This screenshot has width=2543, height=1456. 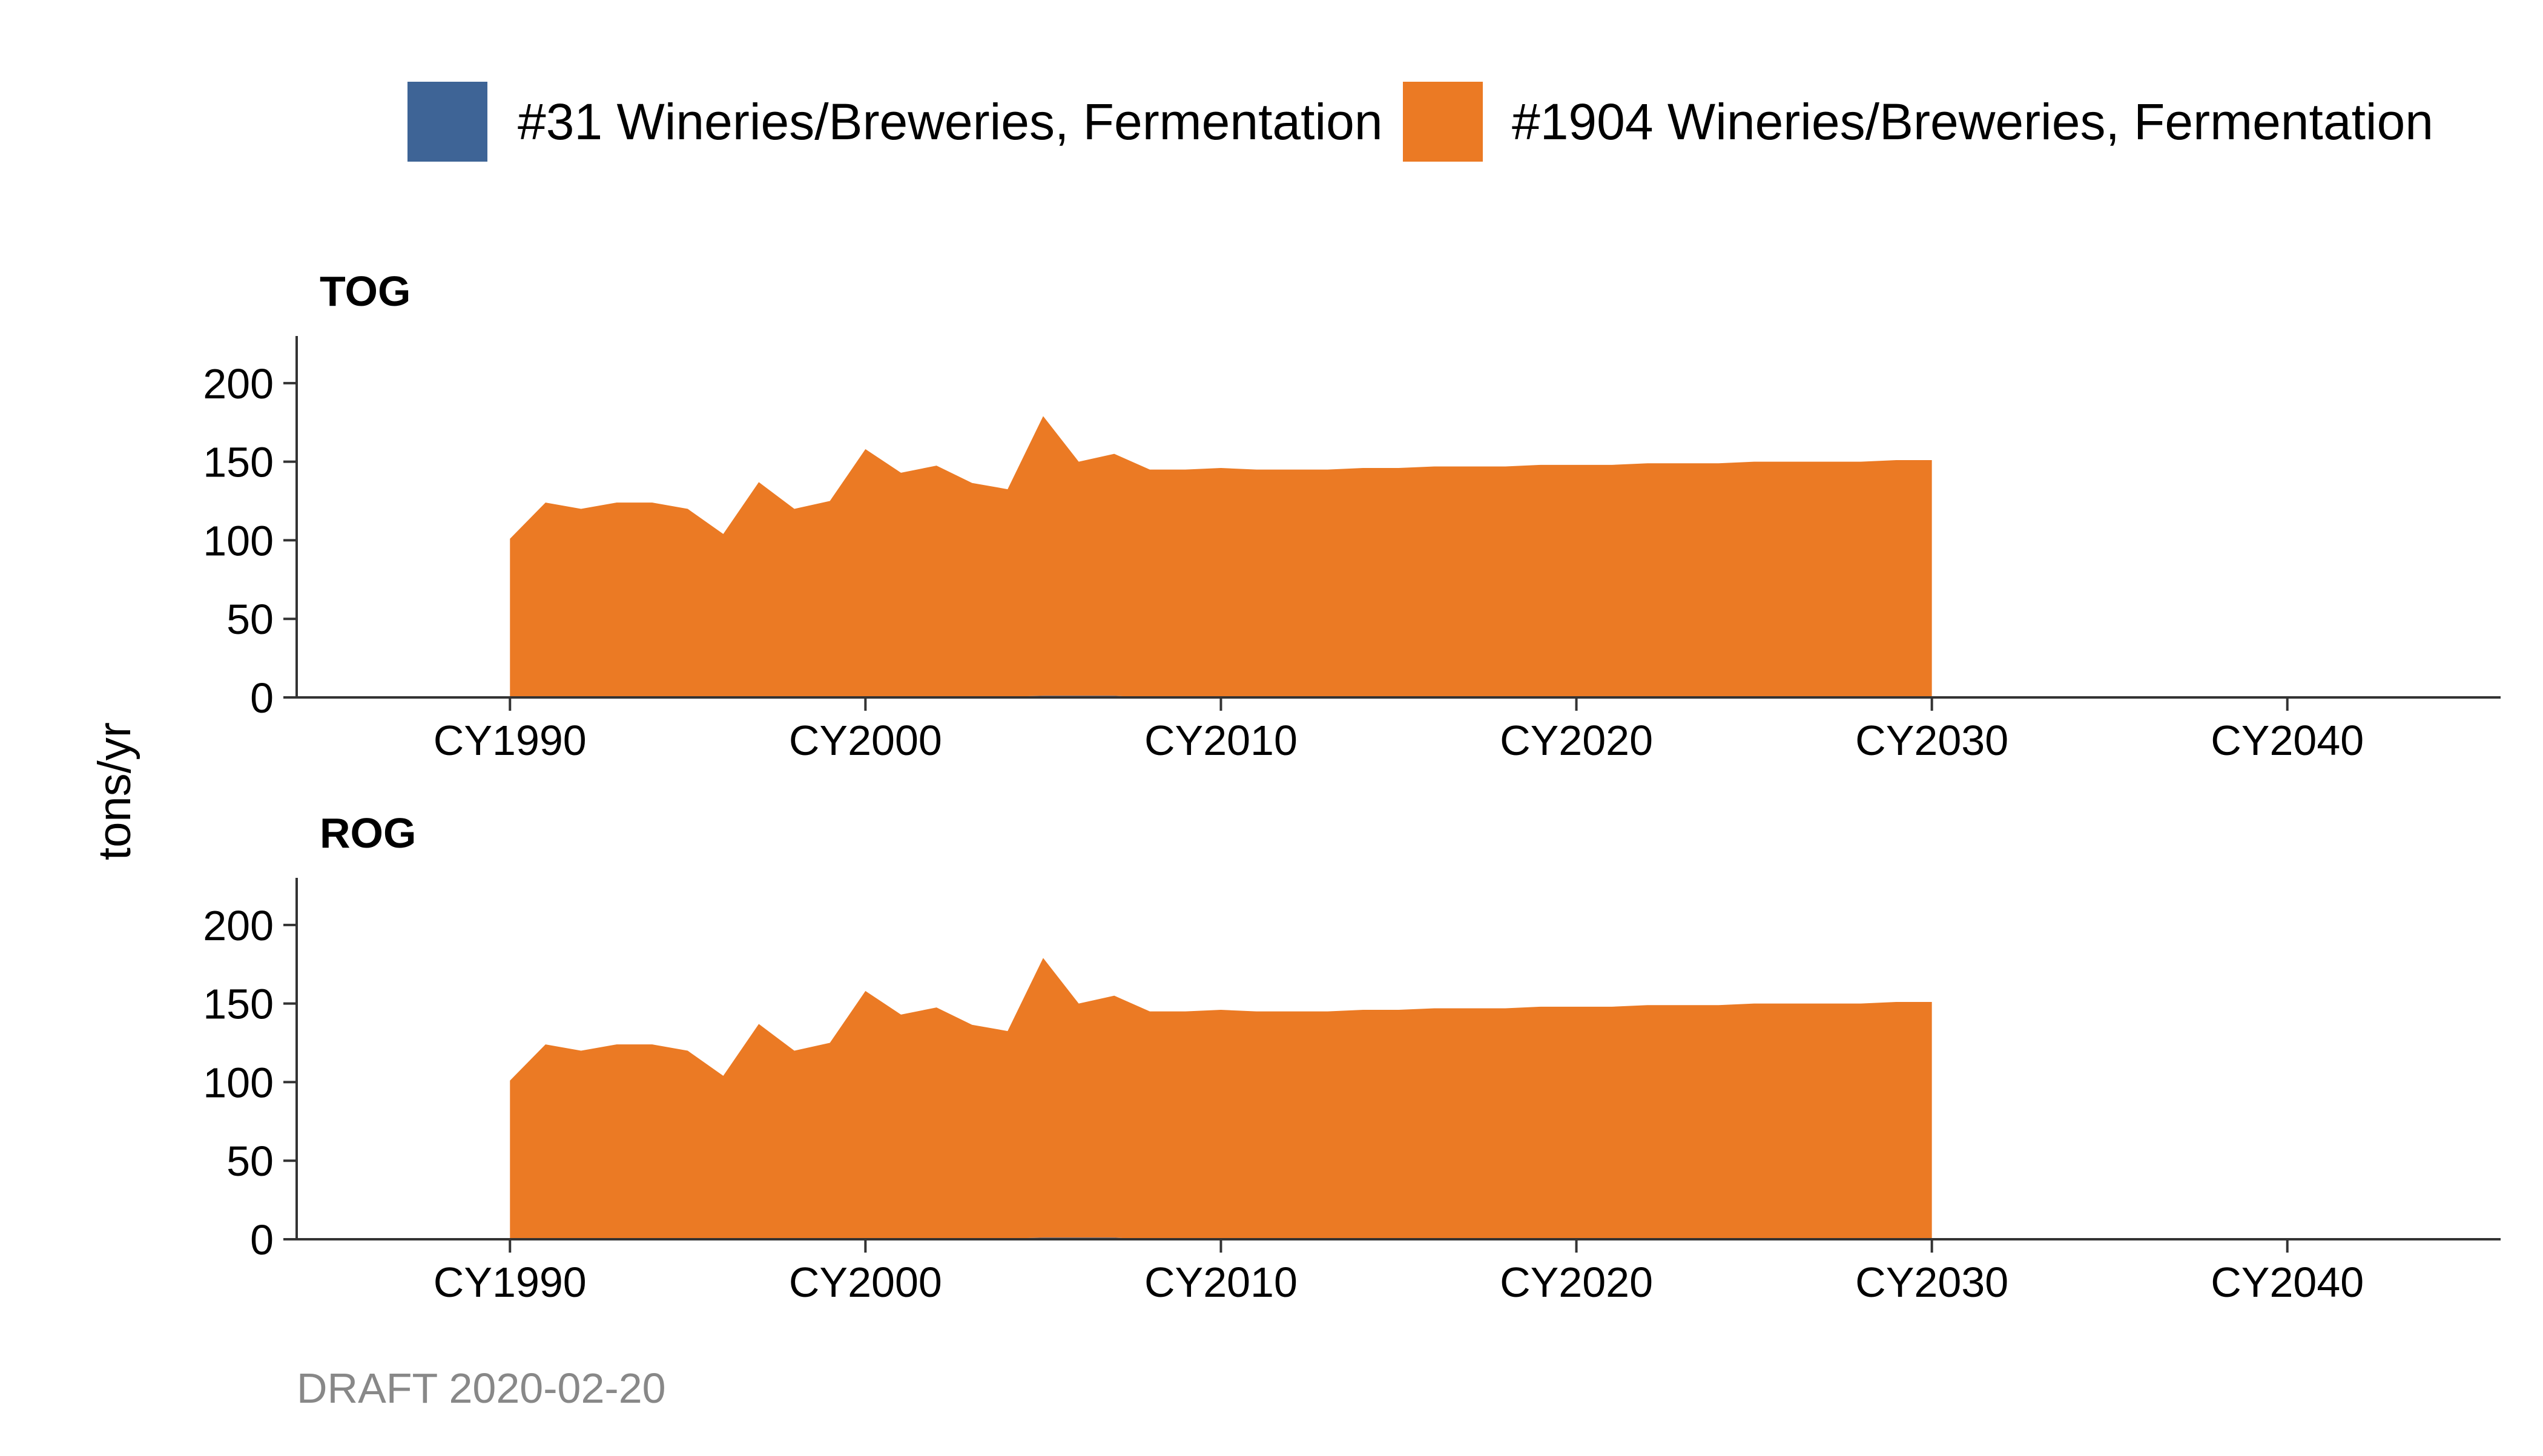 I want to click on draft-caption: DRAFT 2020-02-20, so click(x=481, y=1388).